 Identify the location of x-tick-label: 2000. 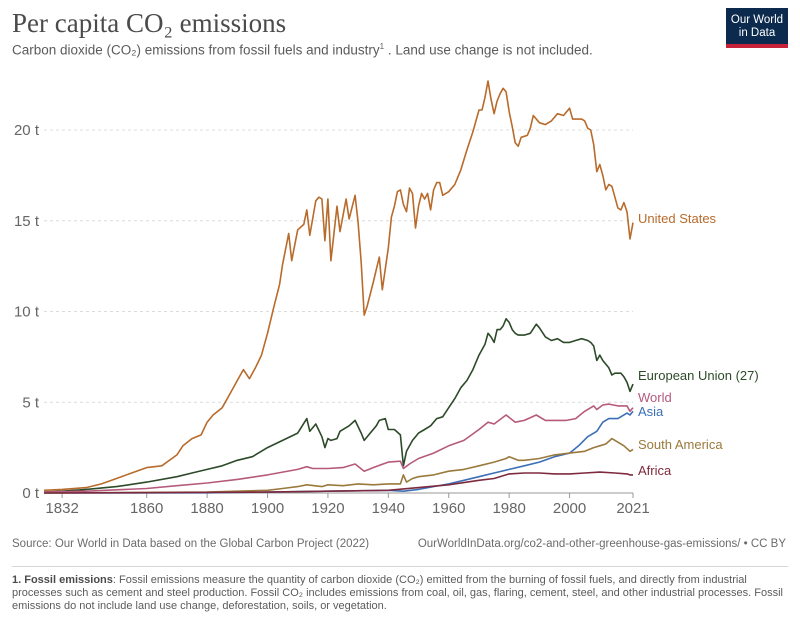
(569, 508).